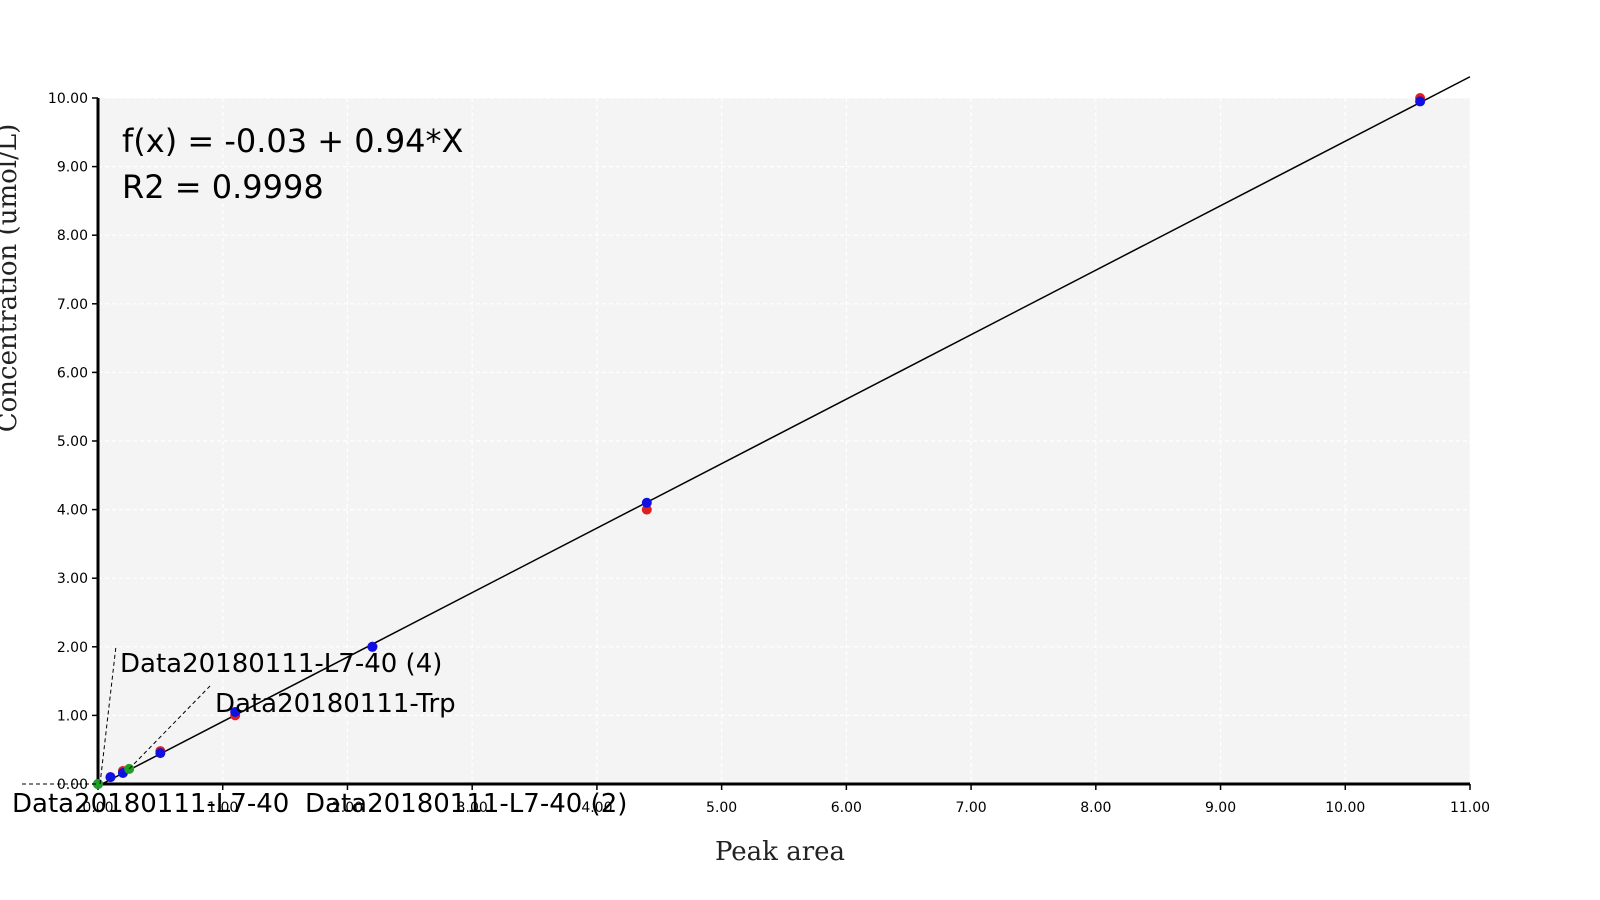 The width and height of the screenshot is (1600, 900). What do you see at coordinates (72, 168) in the screenshot?
I see `y-tick-label: 9.00` at bounding box center [72, 168].